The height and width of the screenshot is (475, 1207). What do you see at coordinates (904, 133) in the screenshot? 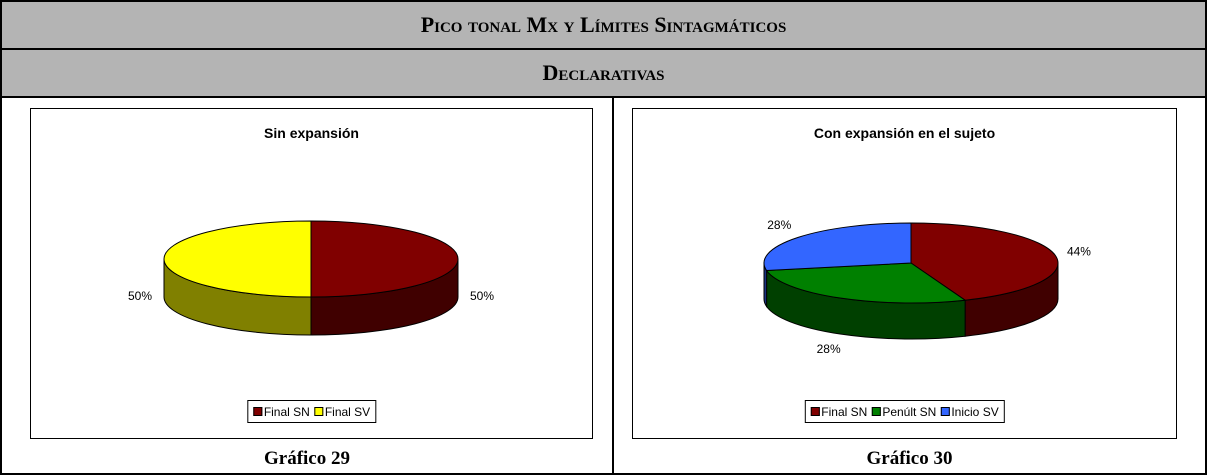
I see `chart-title: Con expansión en el sujeto` at bounding box center [904, 133].